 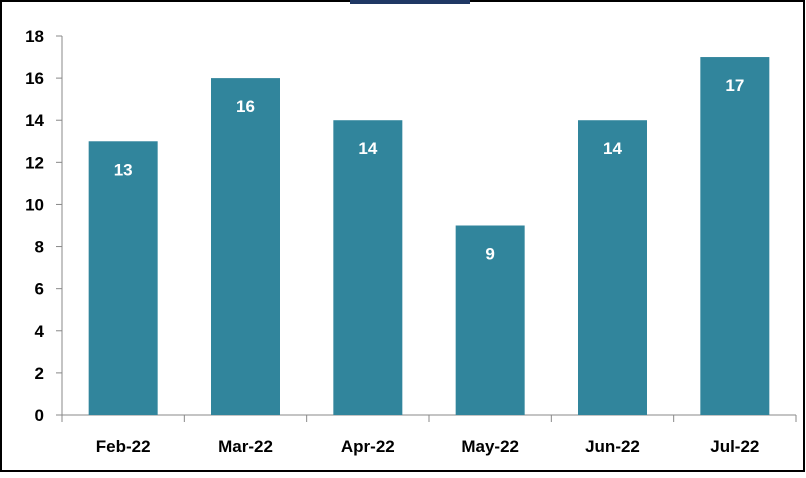 I want to click on bar-value-label: 16, so click(x=245, y=106).